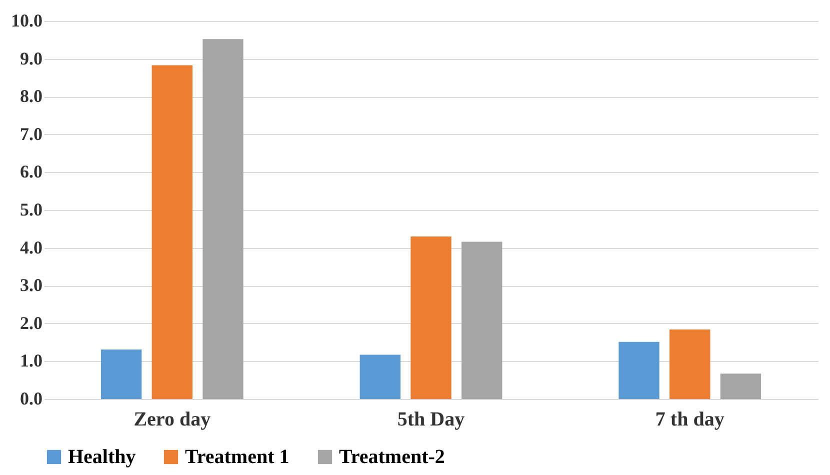 The height and width of the screenshot is (475, 830). I want to click on y-tick-label: 8.0, so click(31, 96).